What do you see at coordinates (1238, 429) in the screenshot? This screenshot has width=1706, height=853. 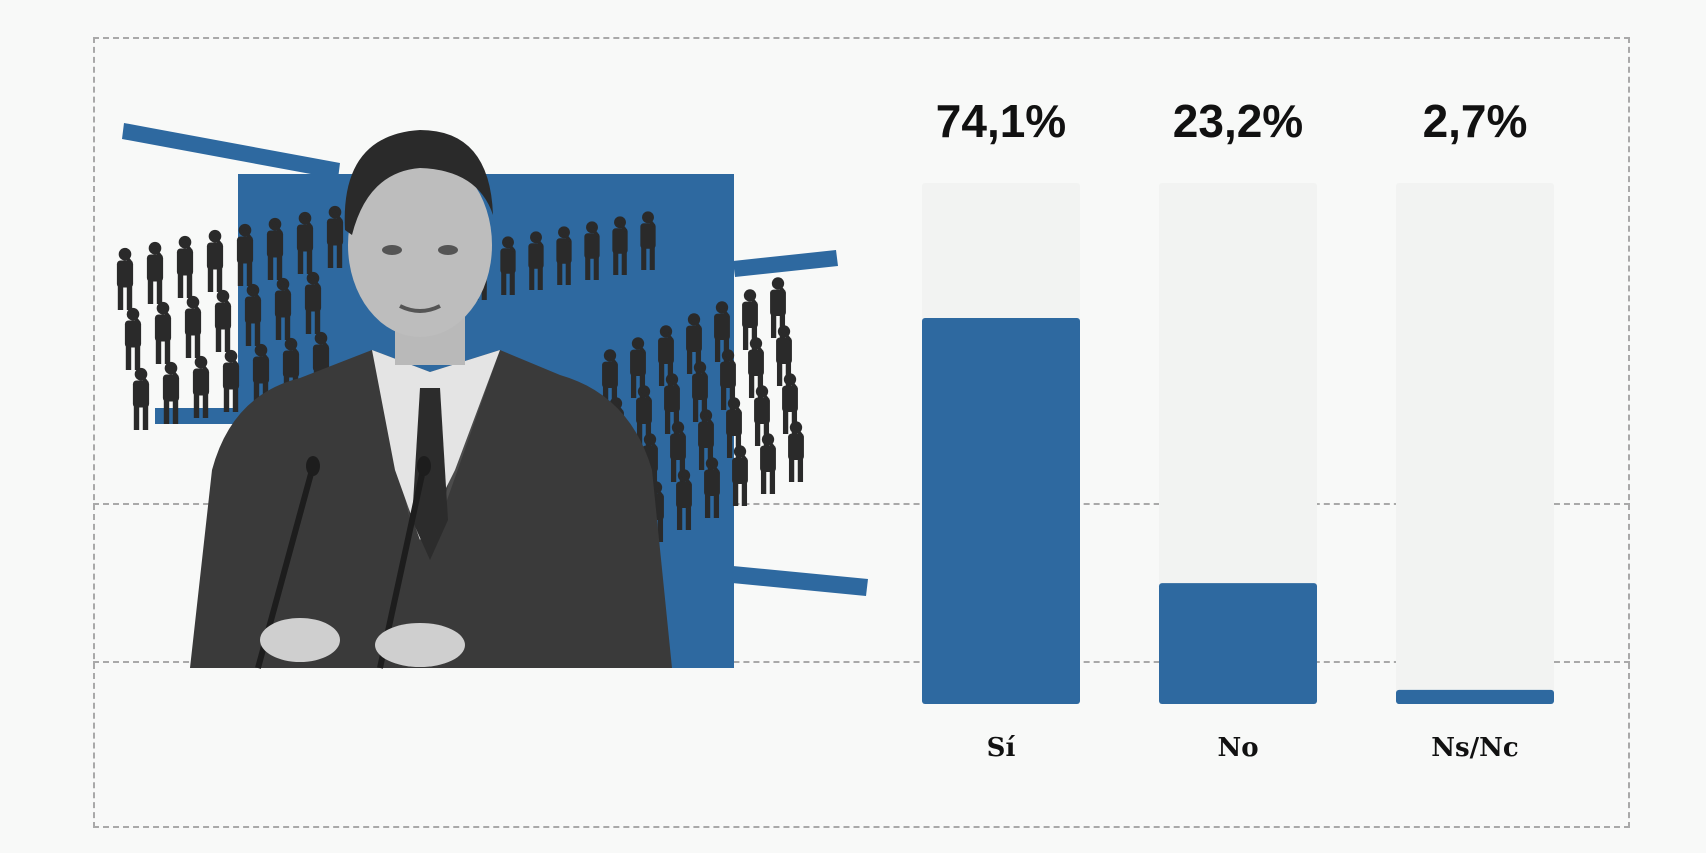 I see `bar-group-1: 23,2% No` at bounding box center [1238, 429].